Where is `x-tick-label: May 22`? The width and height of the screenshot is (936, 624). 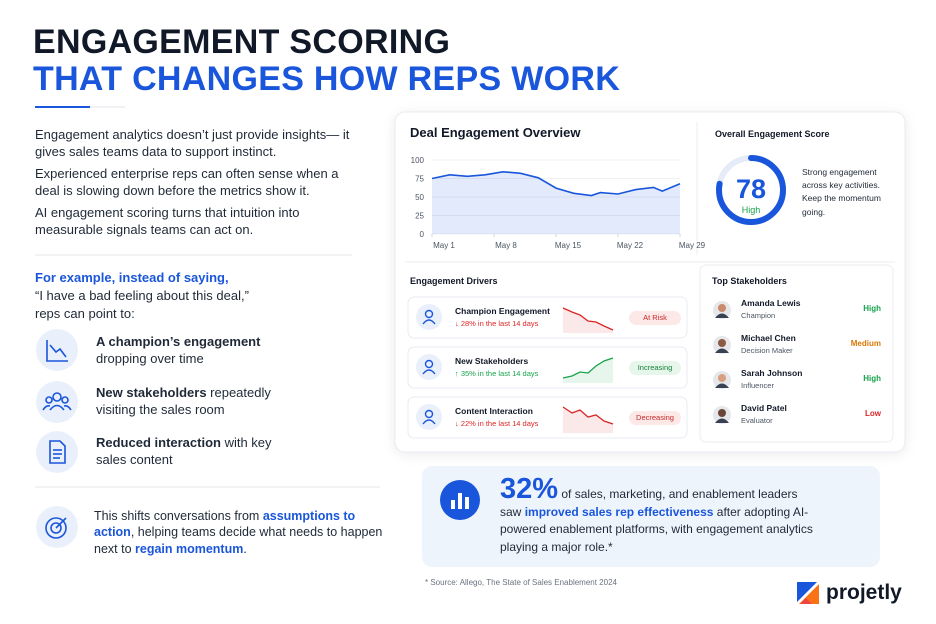 x-tick-label: May 22 is located at coordinates (630, 245).